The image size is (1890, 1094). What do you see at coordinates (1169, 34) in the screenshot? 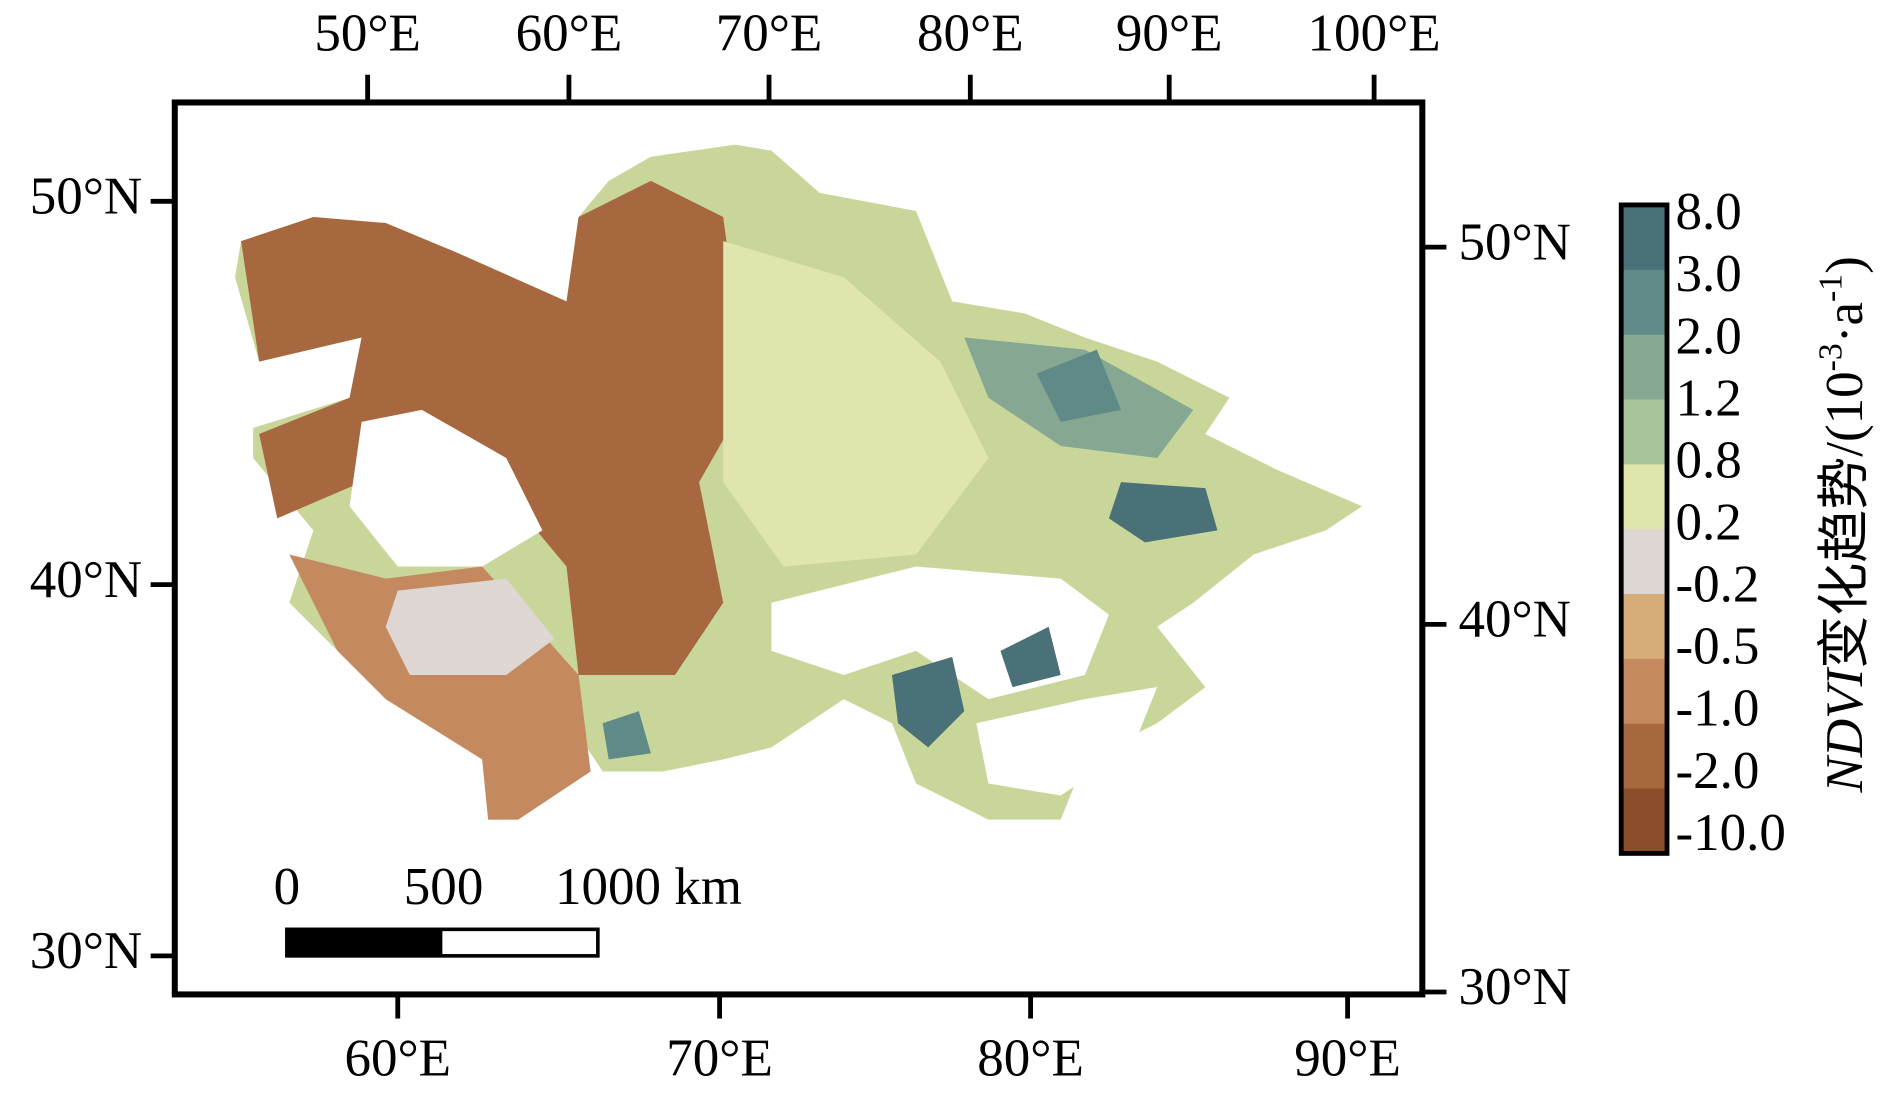
I see `top-label: 90°E` at bounding box center [1169, 34].